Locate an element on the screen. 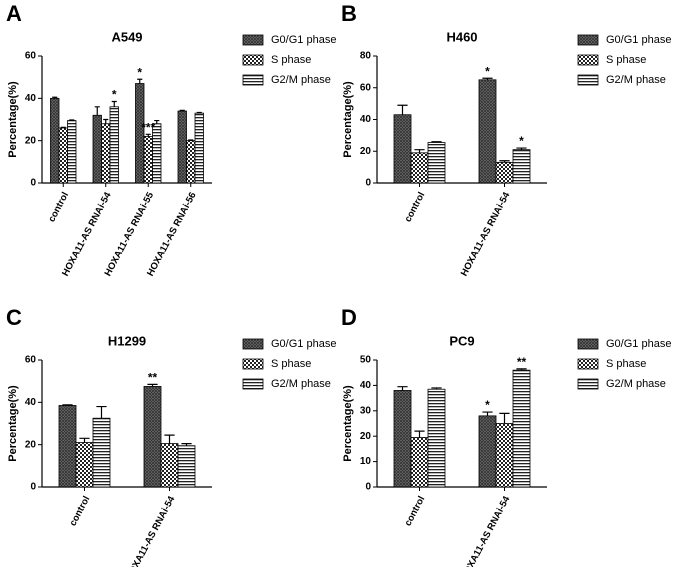  panel-letter: C is located at coordinates (14, 317).